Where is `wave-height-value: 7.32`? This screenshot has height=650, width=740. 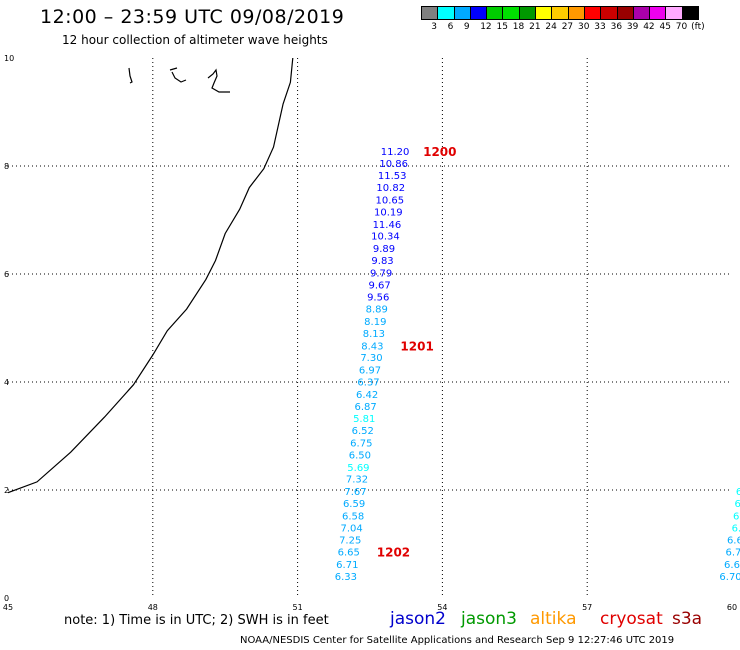
wave-height-value: 7.32 is located at coordinates (357, 480).